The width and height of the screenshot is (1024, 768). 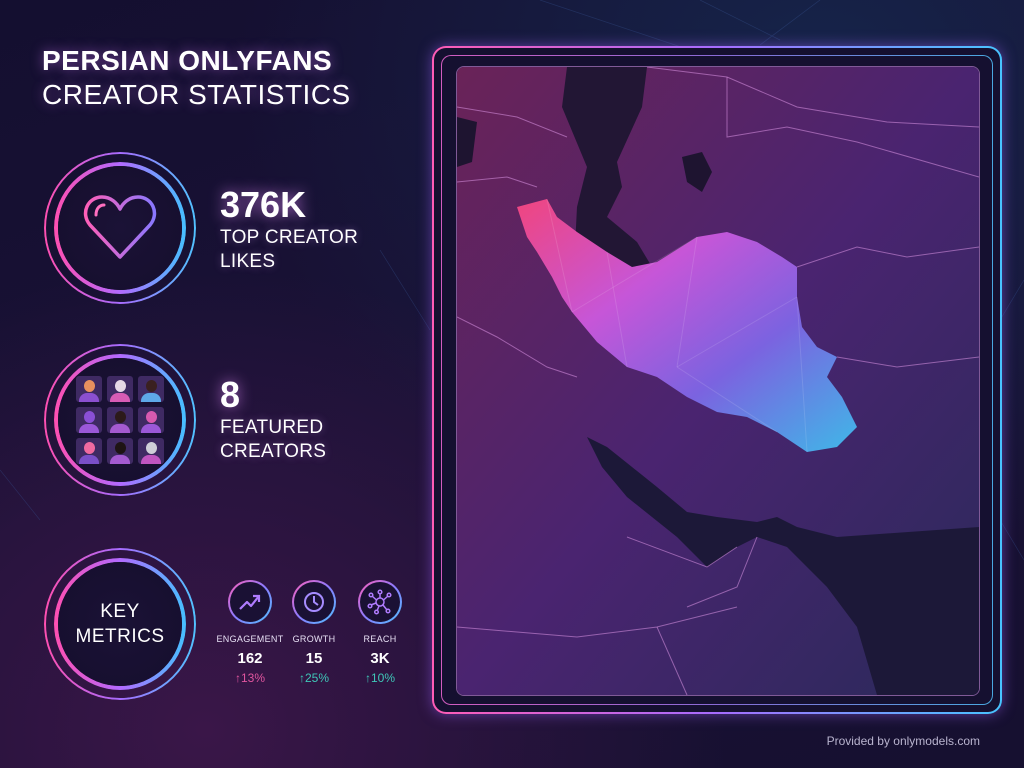 What do you see at coordinates (250, 632) in the screenshot?
I see `metric-engagement: ENGAGEMENT 162 ↑13%` at bounding box center [250, 632].